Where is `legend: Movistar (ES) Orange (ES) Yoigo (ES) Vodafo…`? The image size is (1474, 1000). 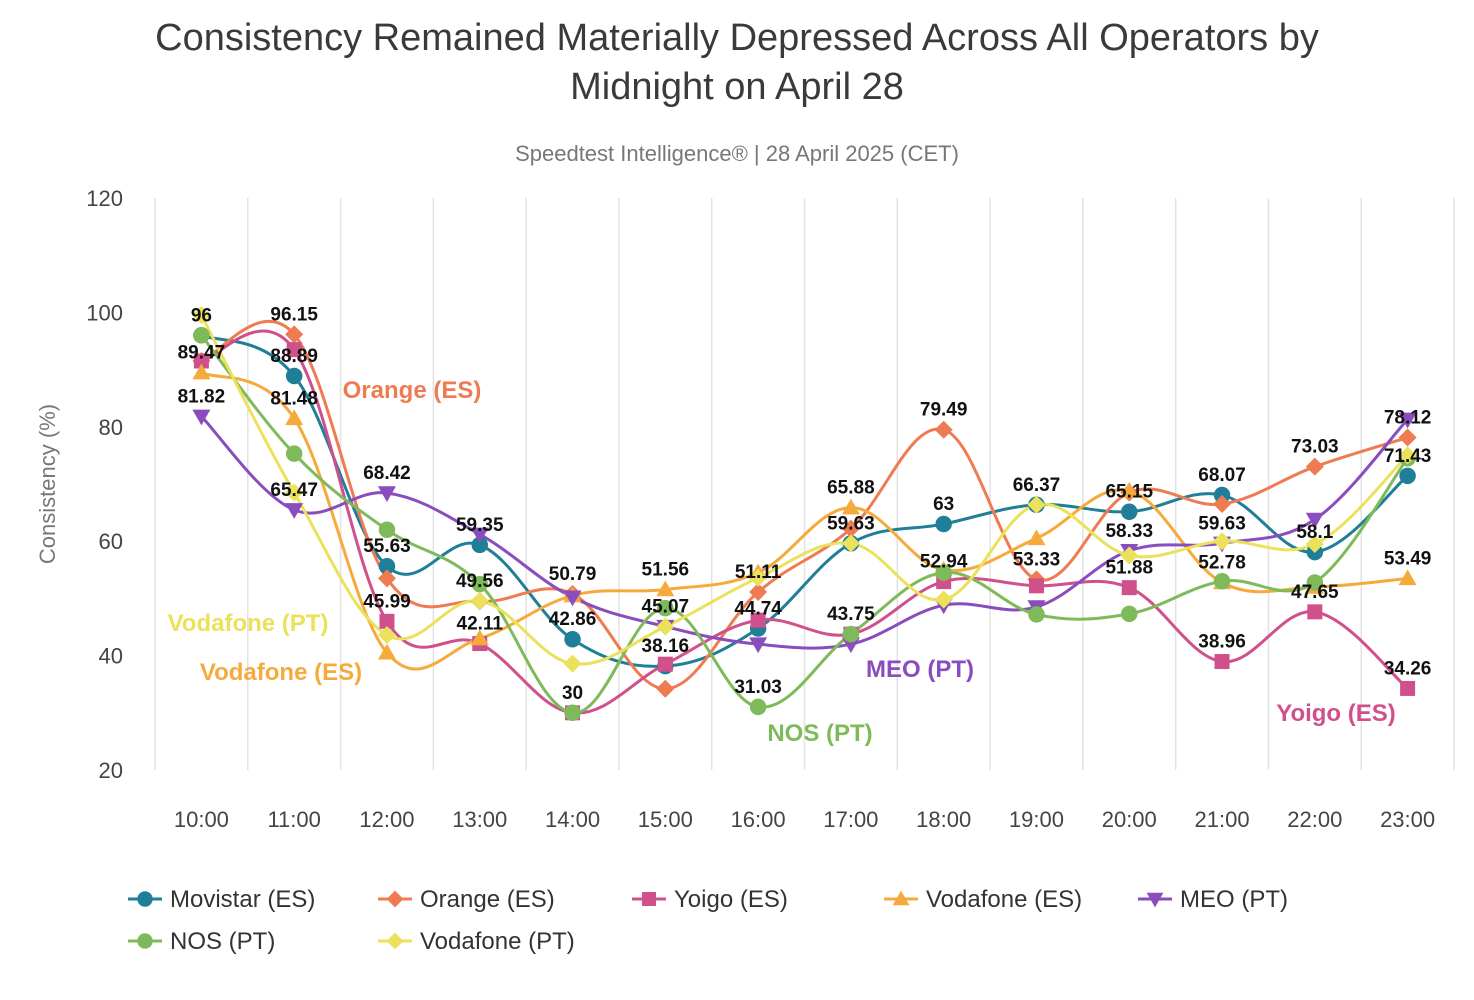
legend: Movistar (ES) Orange (ES) Yoigo (ES) Vodafo… is located at coordinates (708, 920).